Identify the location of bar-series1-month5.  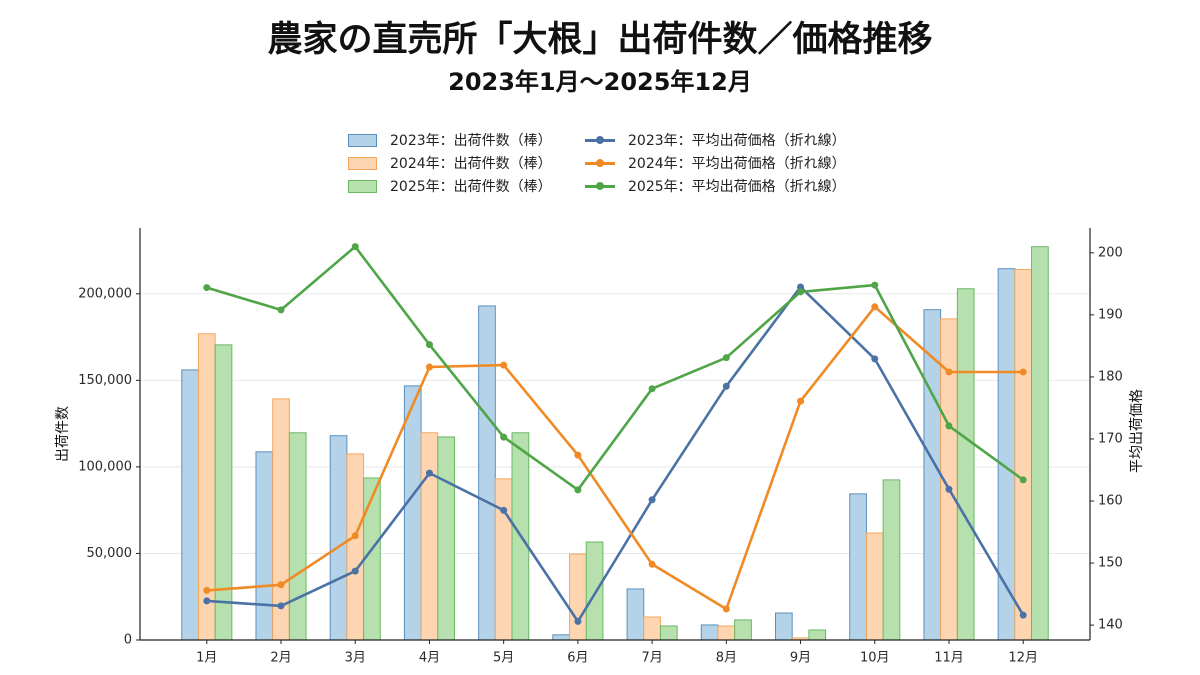
(487, 473).